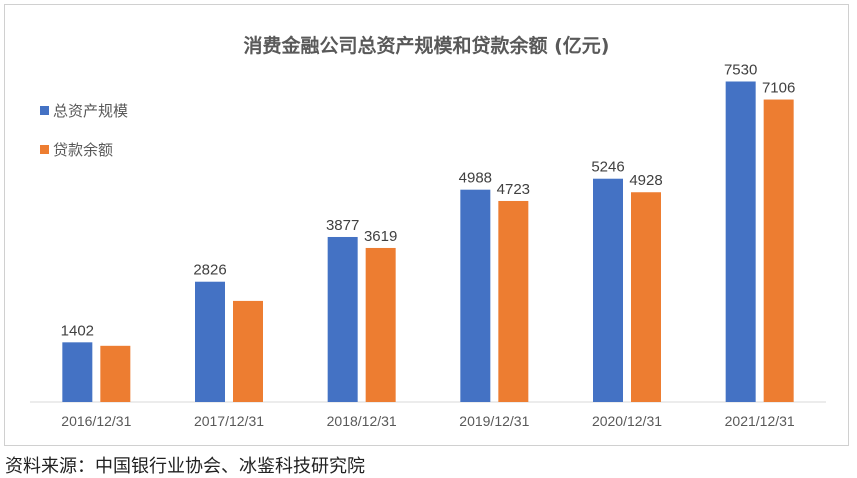 The height and width of the screenshot is (478, 857). Describe the element at coordinates (627, 421) in the screenshot. I see `x-tick-label: 2020/12/31` at that location.